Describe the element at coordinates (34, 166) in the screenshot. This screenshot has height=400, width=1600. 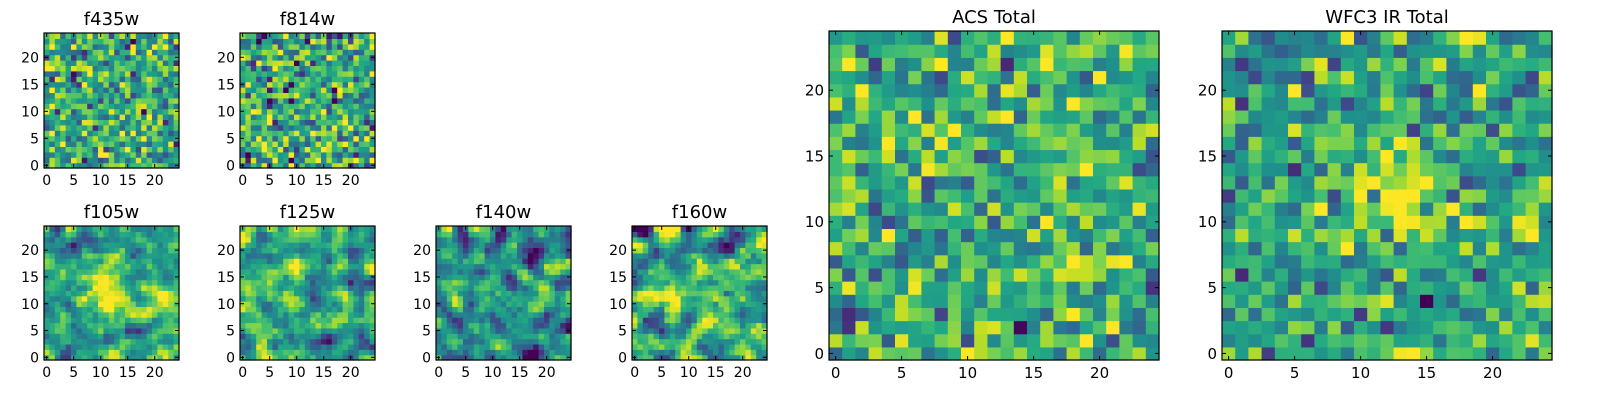
I see `y-tick-label: 0` at that location.